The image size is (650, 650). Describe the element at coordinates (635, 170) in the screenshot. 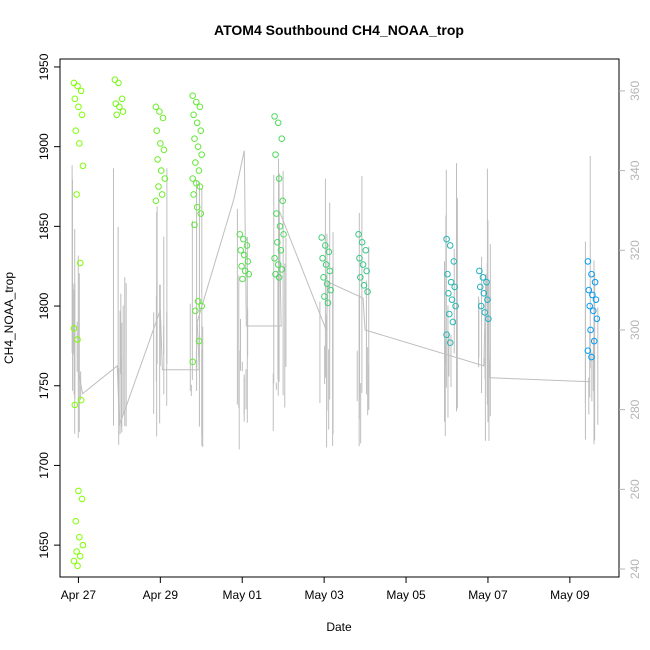

I see `right-y-tick-label: 340` at that location.